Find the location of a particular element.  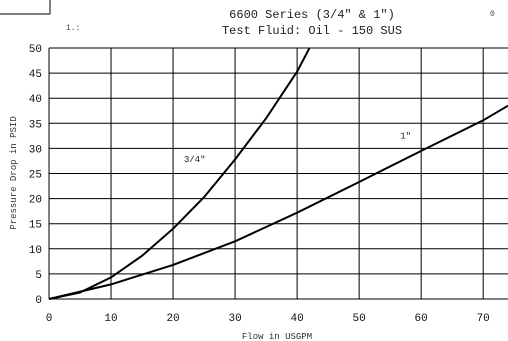

series-label-three-quarter-inch: 3/4" is located at coordinates (195, 160).